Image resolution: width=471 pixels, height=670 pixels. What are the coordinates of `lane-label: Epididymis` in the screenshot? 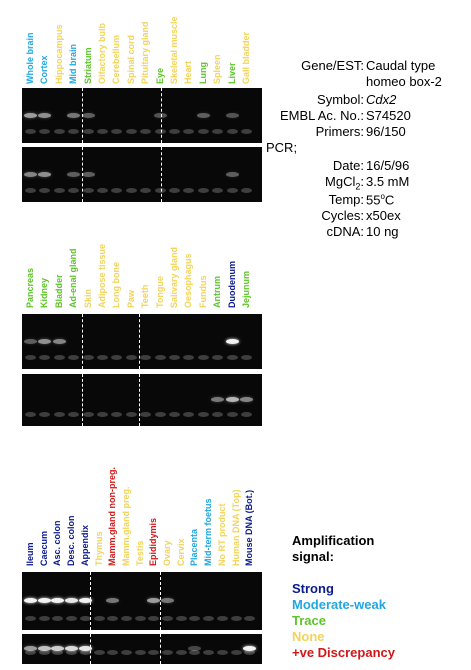 It's located at (153, 541).